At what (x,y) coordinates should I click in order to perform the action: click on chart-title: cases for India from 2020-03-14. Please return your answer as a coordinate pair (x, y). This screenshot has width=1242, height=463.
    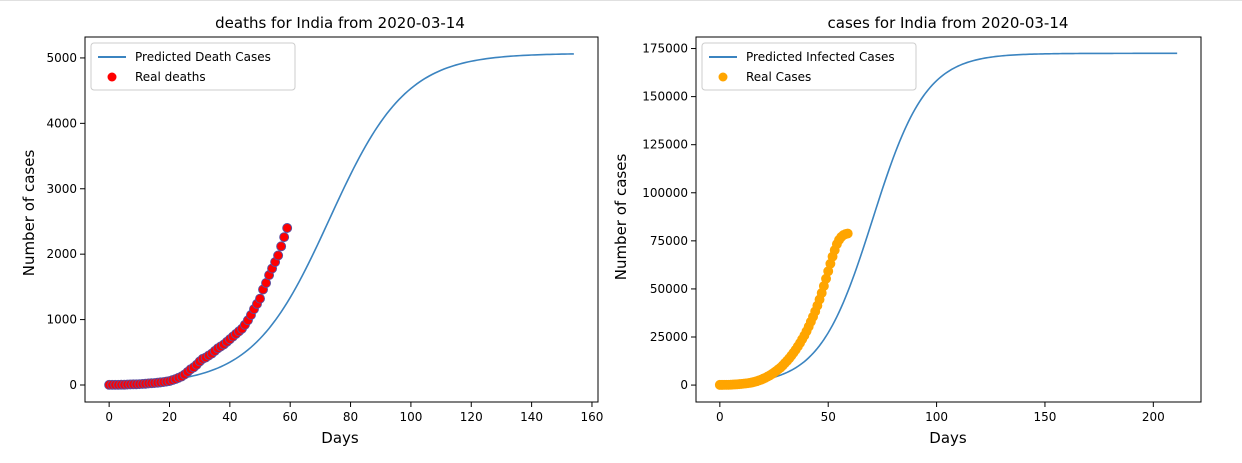
    Looking at the image, I should click on (948, 23).